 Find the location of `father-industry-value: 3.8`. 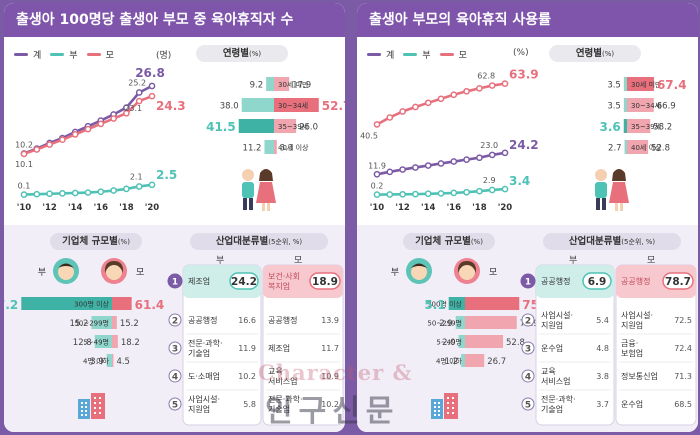

father-industry-value: 3.8 is located at coordinates (602, 376).